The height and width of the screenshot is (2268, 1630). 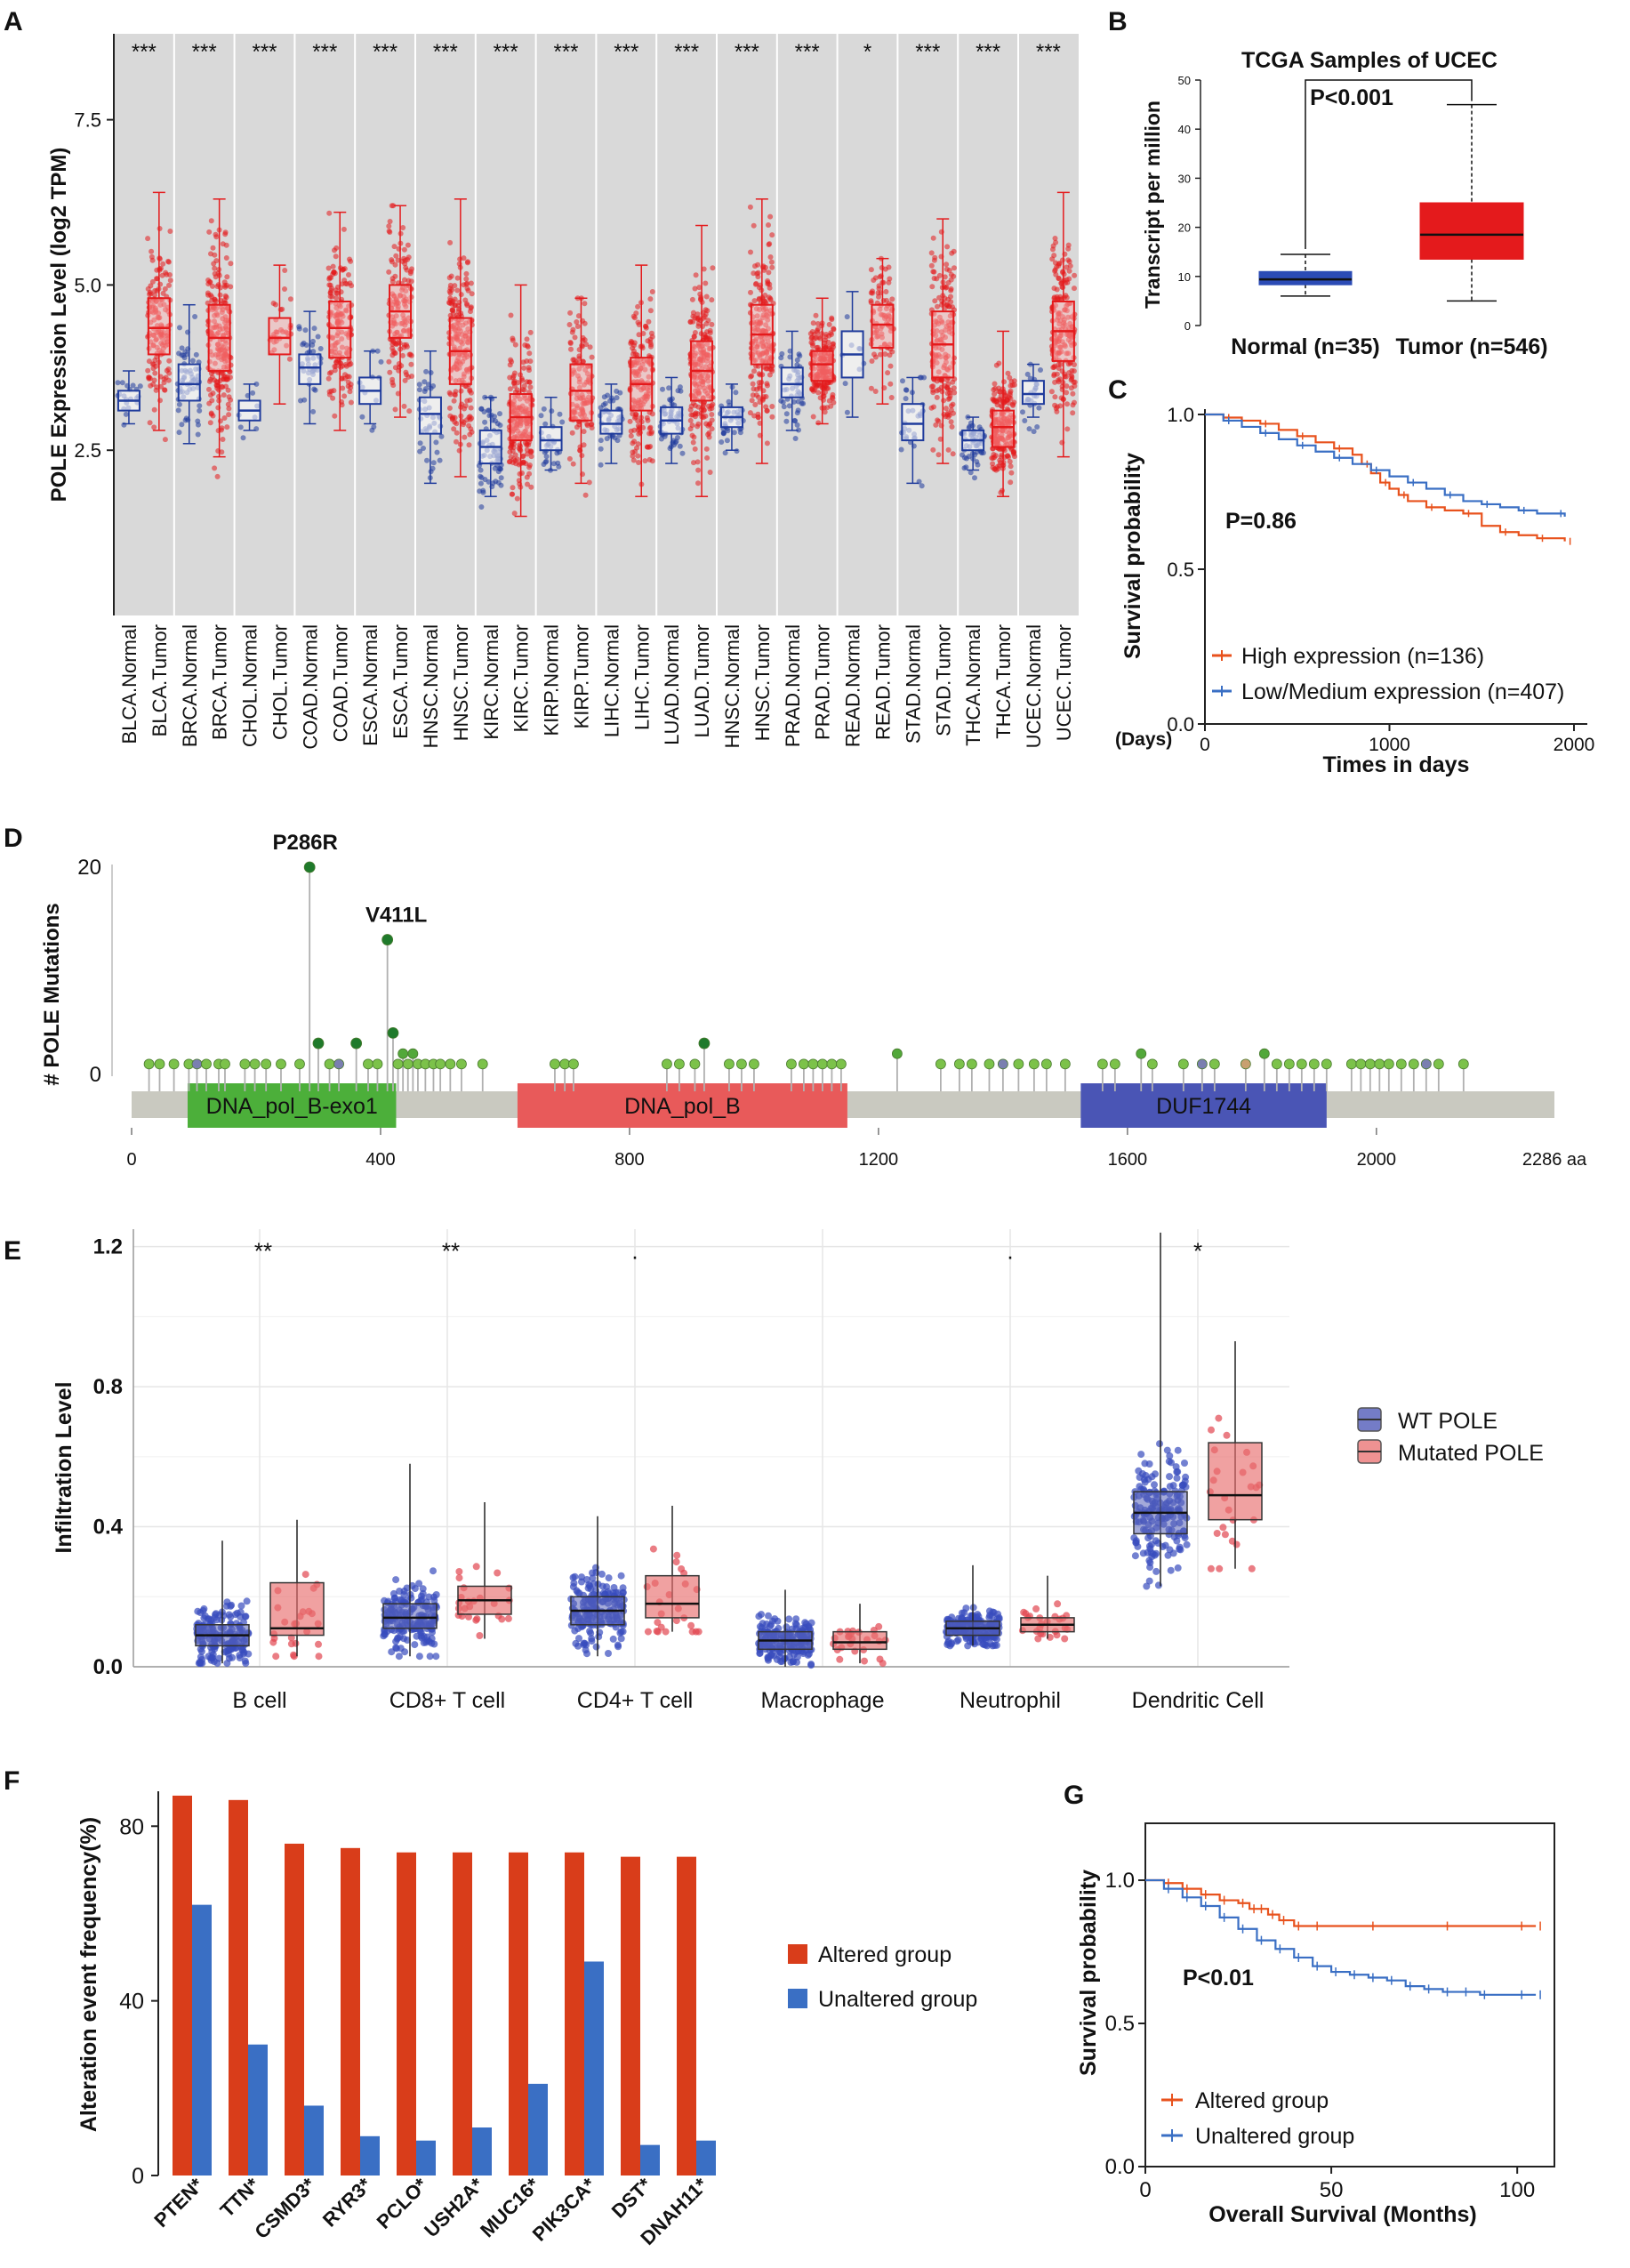 I want to click on panel-e-y-tick-label: 0.0, so click(x=108, y=1667).